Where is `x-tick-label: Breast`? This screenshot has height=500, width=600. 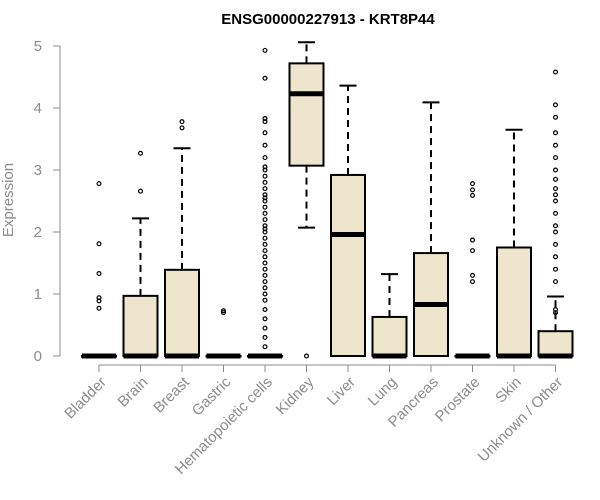
x-tick-label: Breast is located at coordinates (171, 394).